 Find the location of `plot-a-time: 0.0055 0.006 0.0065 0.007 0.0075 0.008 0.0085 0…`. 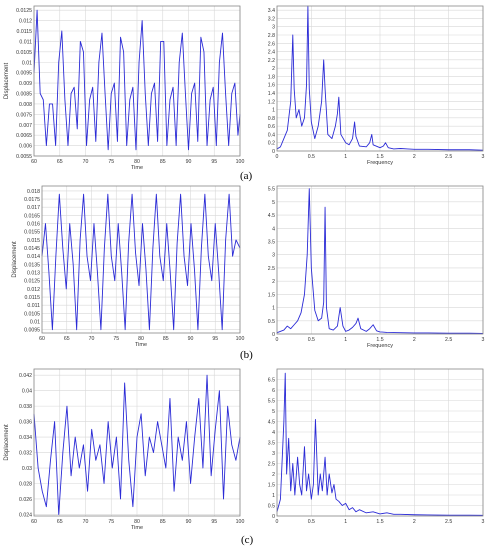

plot-a-time: 0.0055 0.006 0.0065 0.007 0.0075 0.008 0.0085 0… is located at coordinates (124, 88).